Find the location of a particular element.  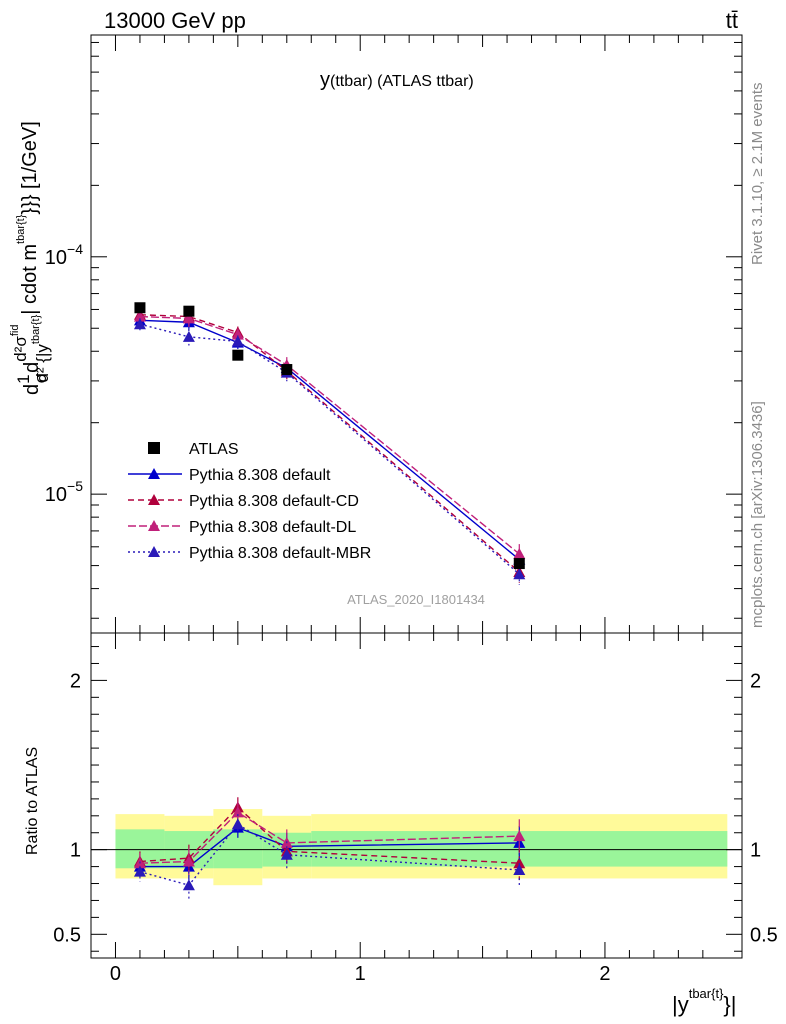

ratio-uncertainty-bands is located at coordinates (421, 847).